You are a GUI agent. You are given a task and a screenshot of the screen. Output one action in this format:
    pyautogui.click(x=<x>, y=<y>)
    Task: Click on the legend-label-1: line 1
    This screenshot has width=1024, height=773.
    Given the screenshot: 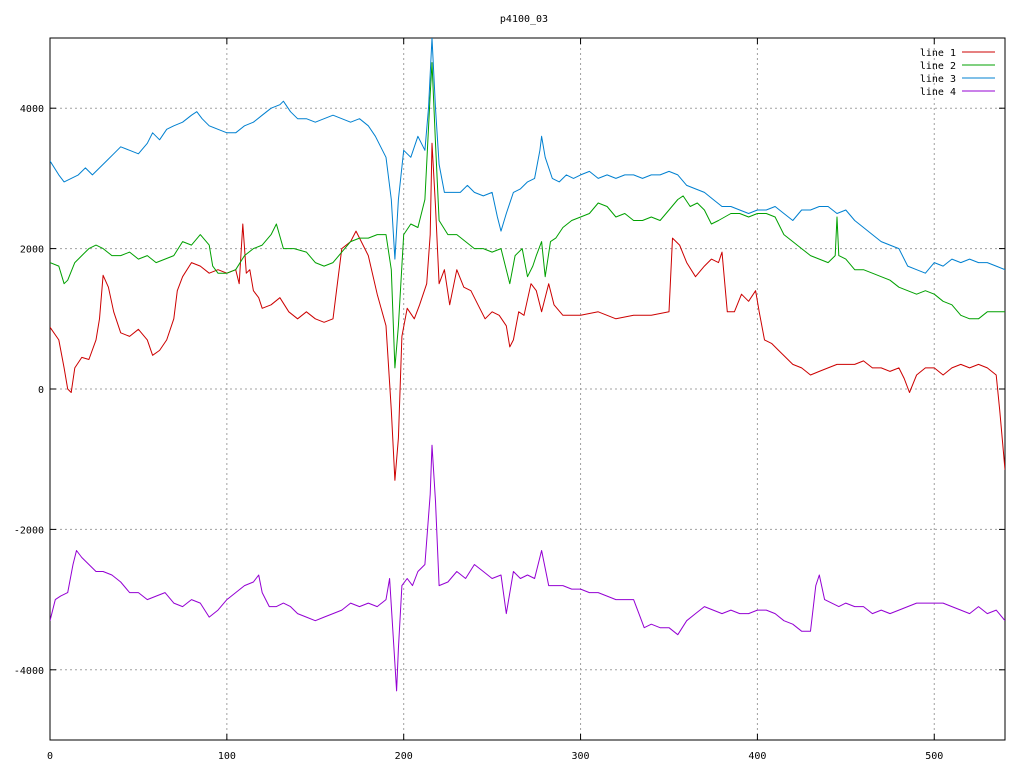 What is the action you would take?
    pyautogui.click(x=938, y=53)
    